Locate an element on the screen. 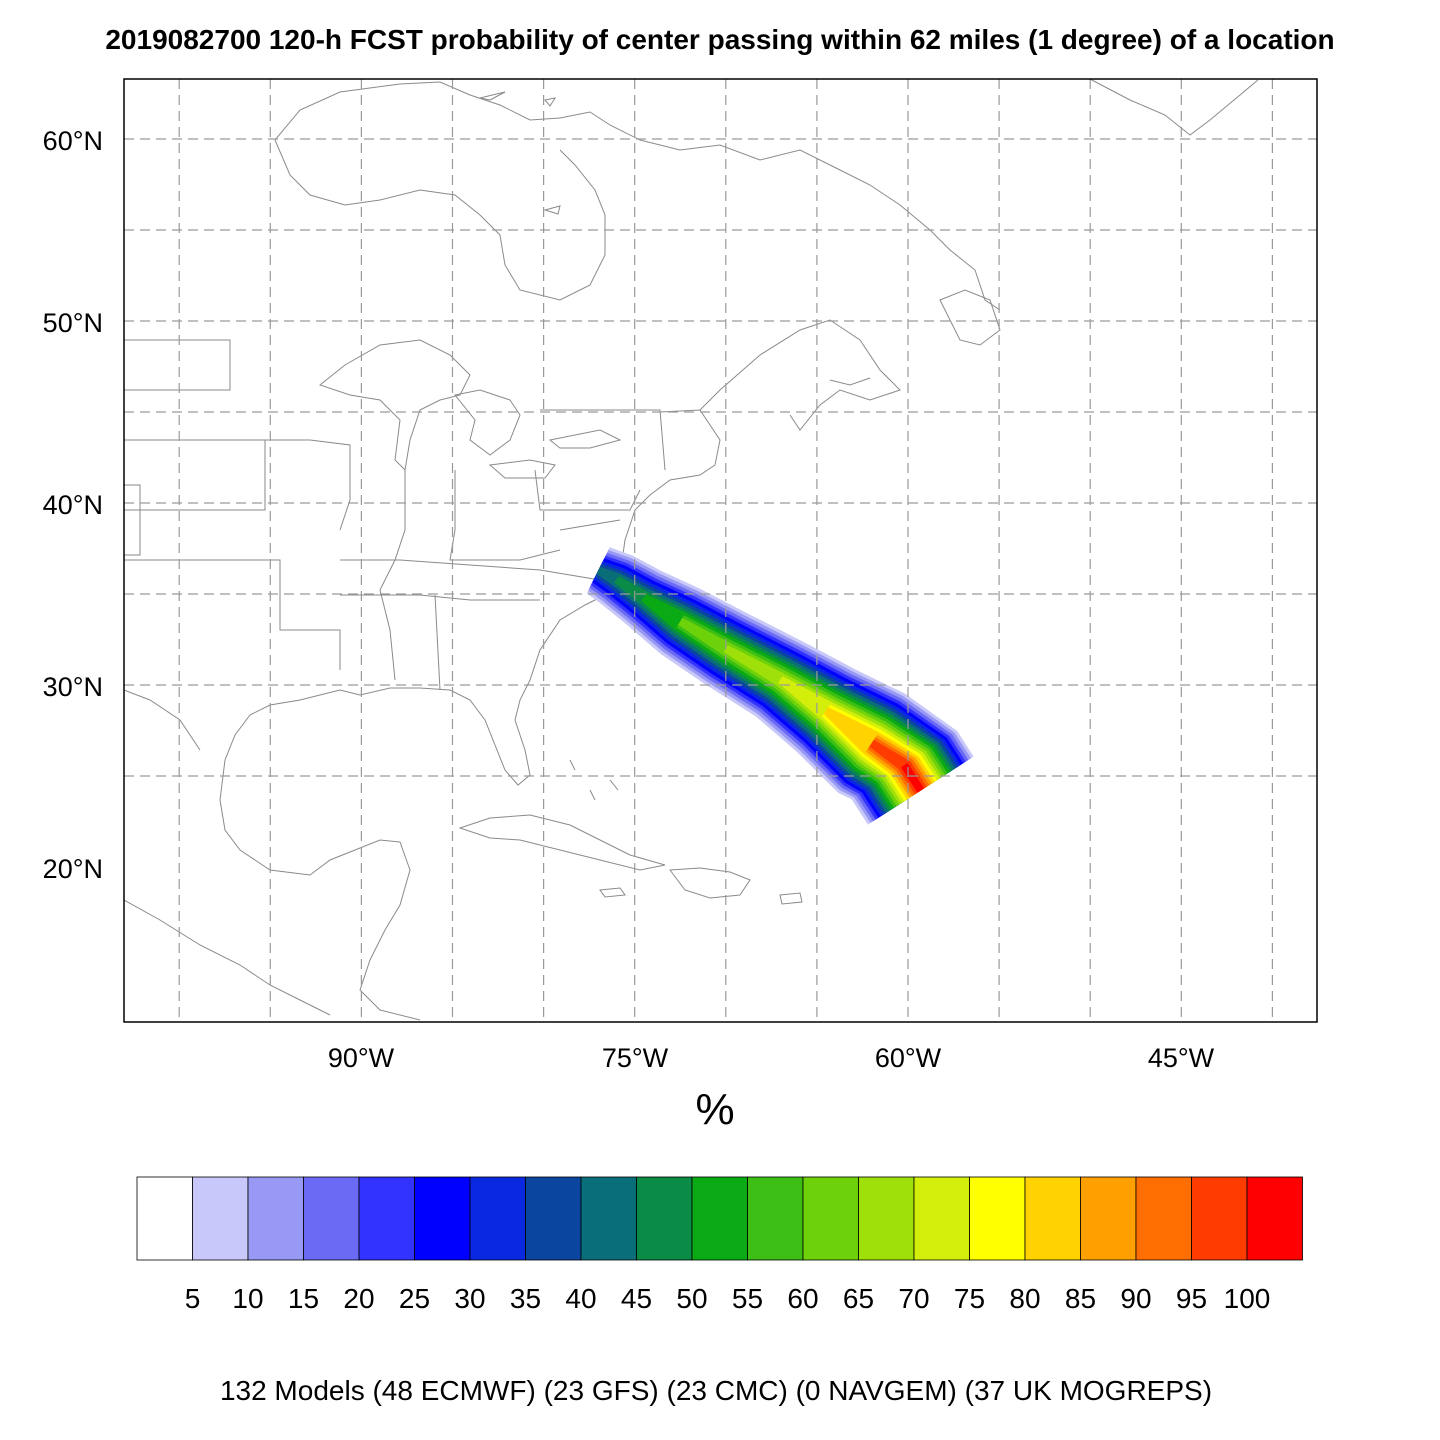 The image size is (1440, 1440). colorbar-tick-label: 65 is located at coordinates (858, 1298).